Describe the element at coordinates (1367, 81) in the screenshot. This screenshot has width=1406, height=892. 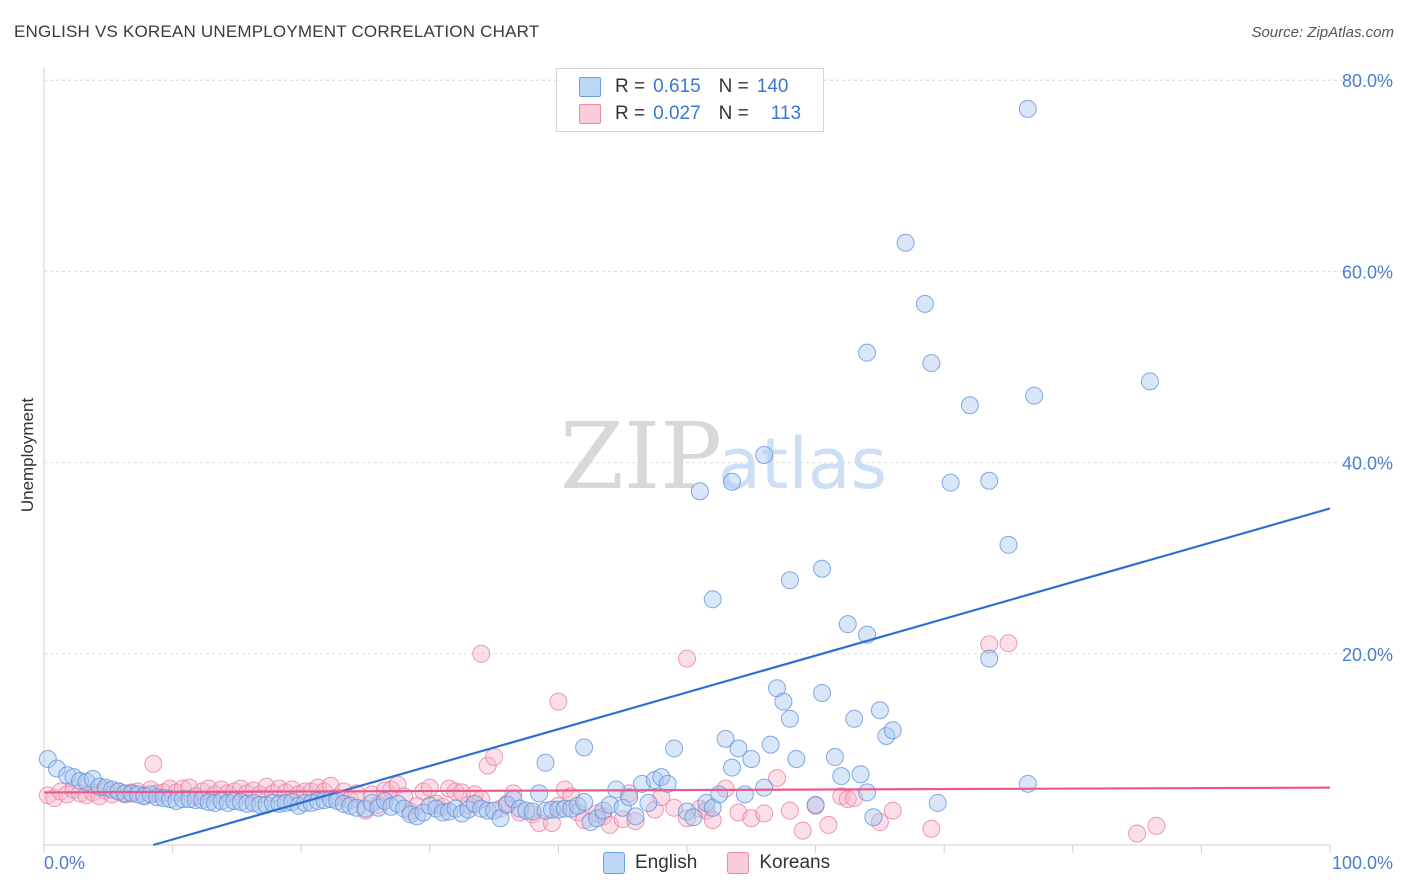
I see `y-tick-label: 80.0%` at that location.